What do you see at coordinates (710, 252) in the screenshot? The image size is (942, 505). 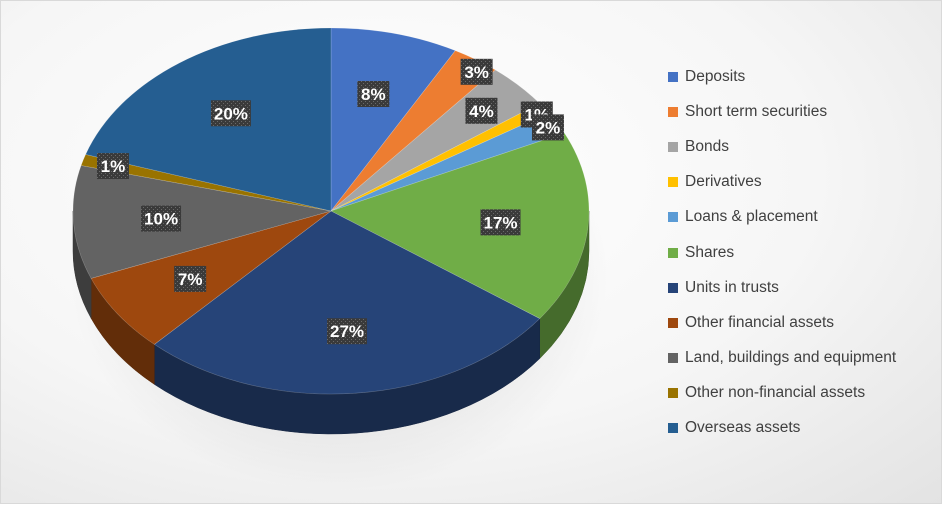 I see `legend-label: Shares` at bounding box center [710, 252].